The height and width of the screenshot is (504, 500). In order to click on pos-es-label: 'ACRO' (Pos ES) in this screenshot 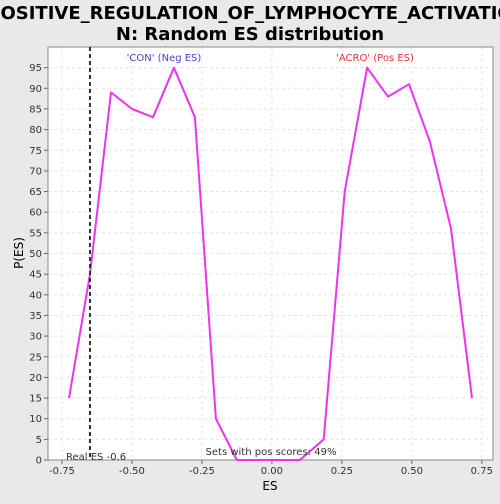, I will do `click(375, 58)`.